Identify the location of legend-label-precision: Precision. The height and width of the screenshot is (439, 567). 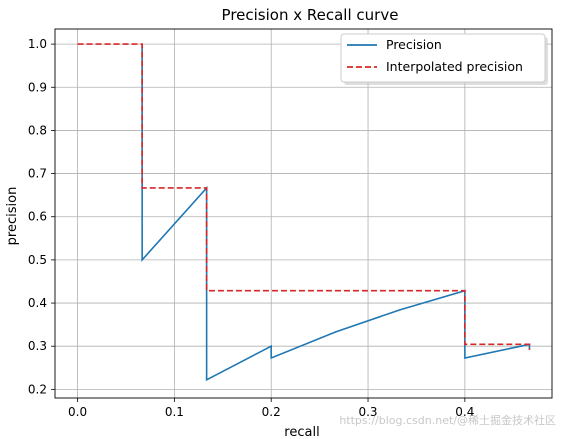
(414, 44).